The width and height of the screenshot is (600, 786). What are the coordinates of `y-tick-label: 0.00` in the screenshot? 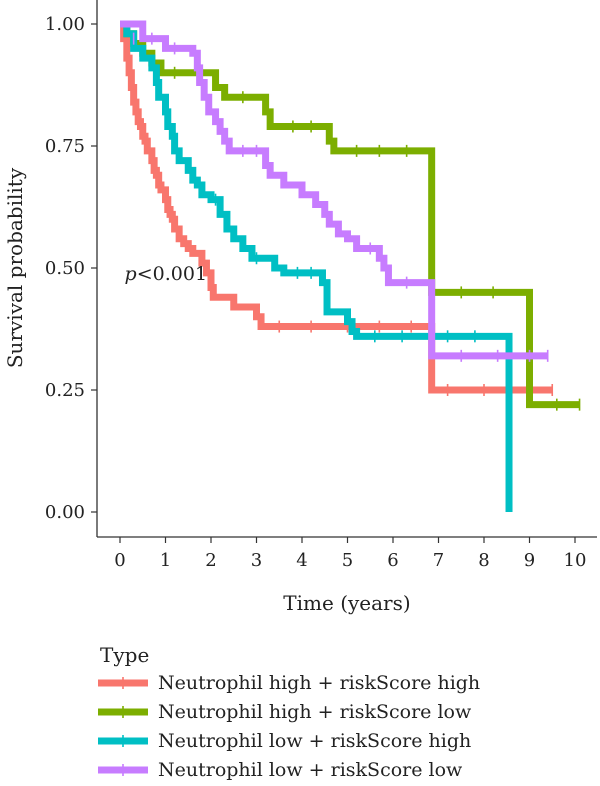 It's located at (65, 512).